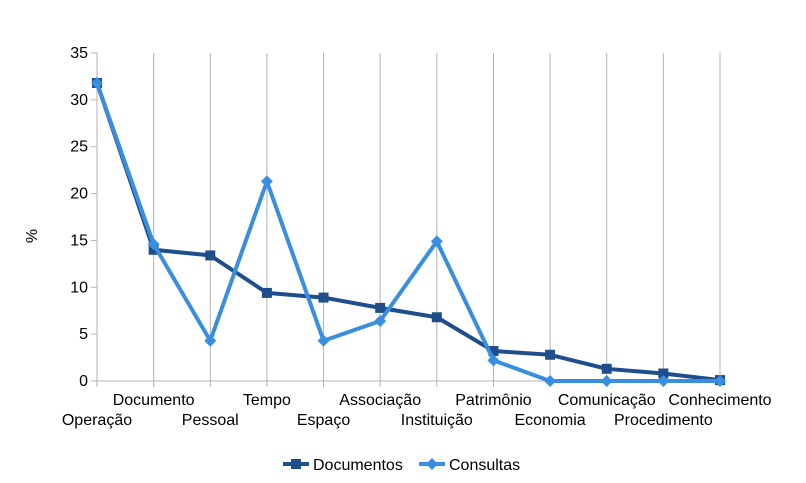  What do you see at coordinates (97, 420) in the screenshot?
I see `x-tick-label: Operação` at bounding box center [97, 420].